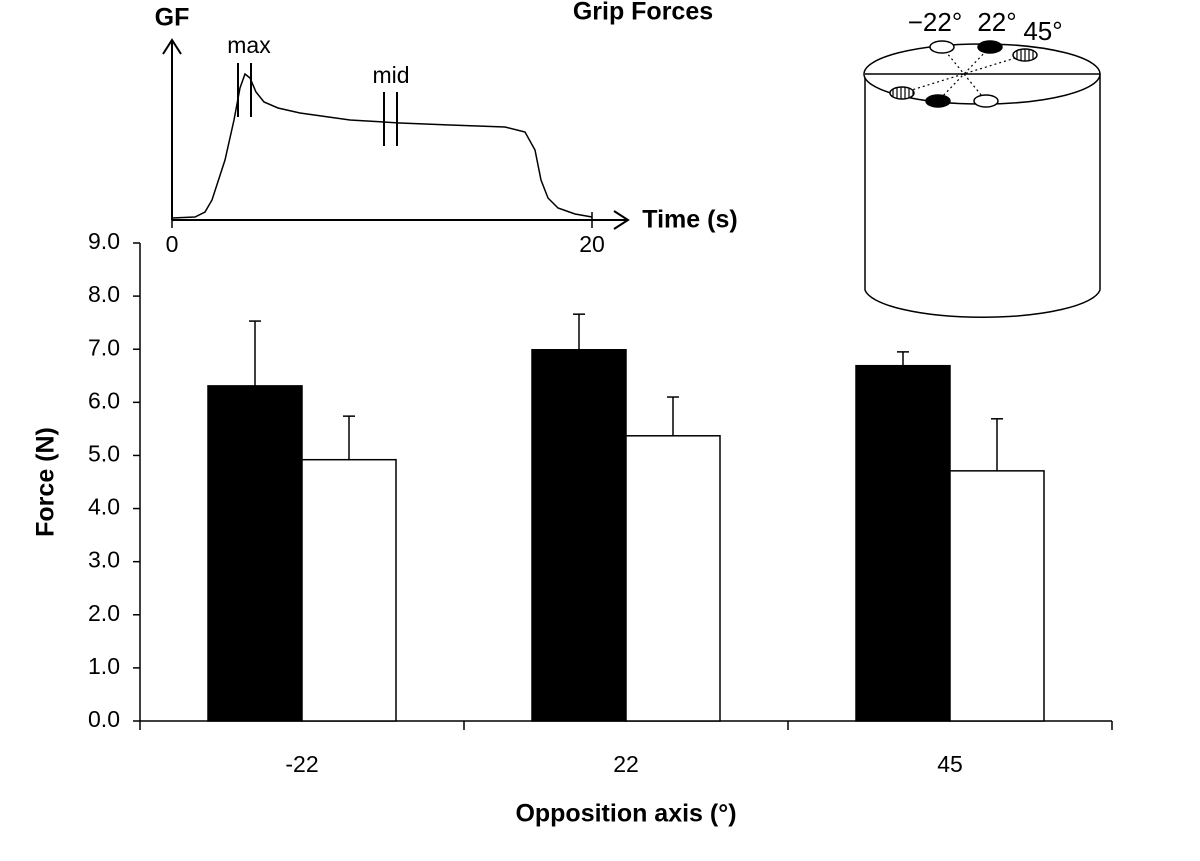  What do you see at coordinates (950, 764) in the screenshot?
I see `x-tick-label: 45` at bounding box center [950, 764].